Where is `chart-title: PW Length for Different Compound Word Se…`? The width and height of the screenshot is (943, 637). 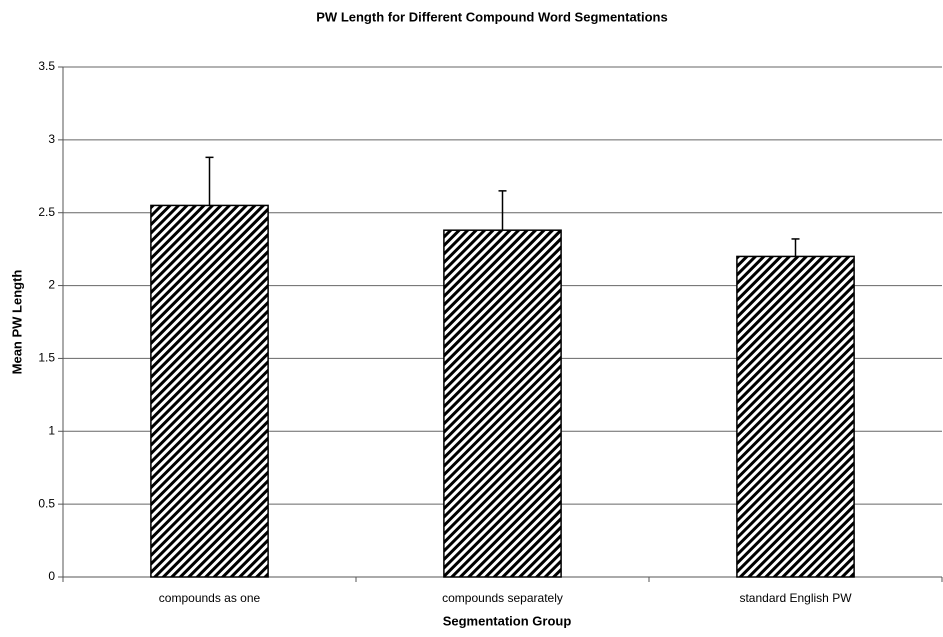 chart-title: PW Length for Different Compound Word Se… is located at coordinates (491, 16).